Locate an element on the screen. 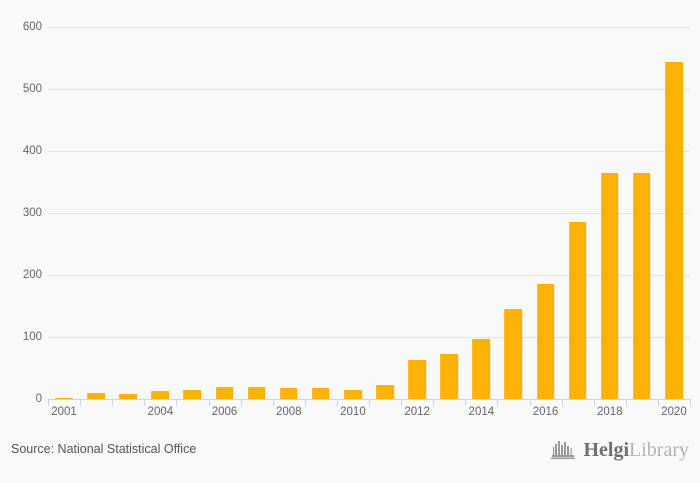 The image size is (700, 483). x-axis-tick-label: 2001 is located at coordinates (64, 412).